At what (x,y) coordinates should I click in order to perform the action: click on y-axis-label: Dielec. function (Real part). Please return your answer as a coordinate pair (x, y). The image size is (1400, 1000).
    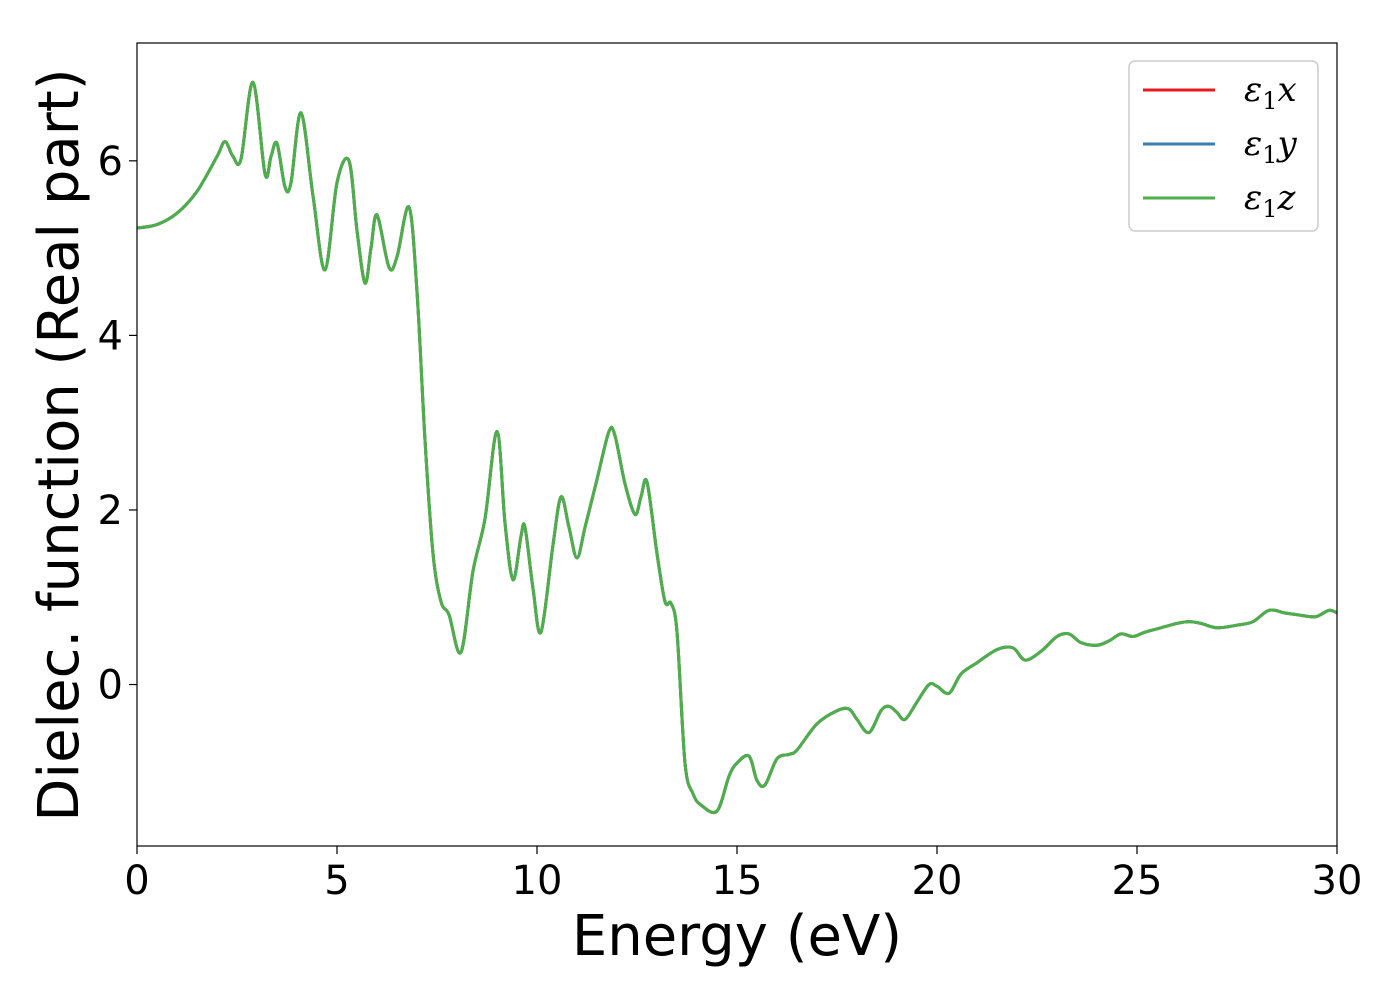
    Looking at the image, I should click on (59, 444).